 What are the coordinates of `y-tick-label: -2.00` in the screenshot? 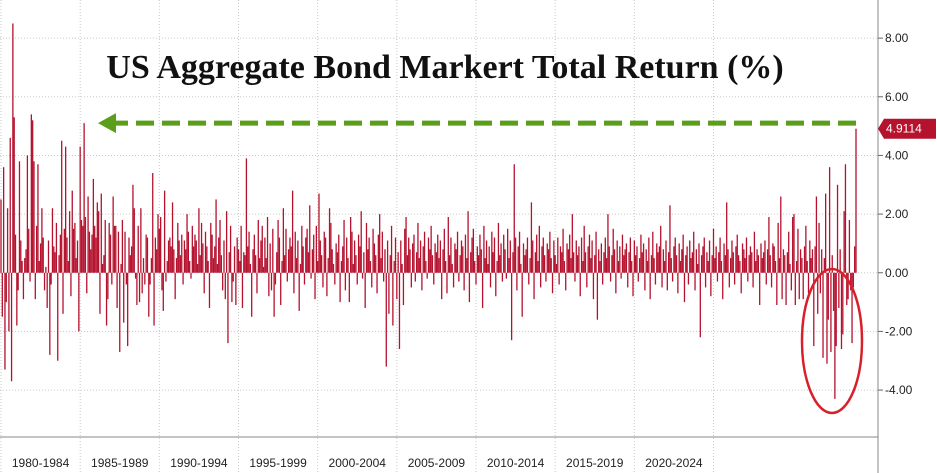 It's located at (899, 331).